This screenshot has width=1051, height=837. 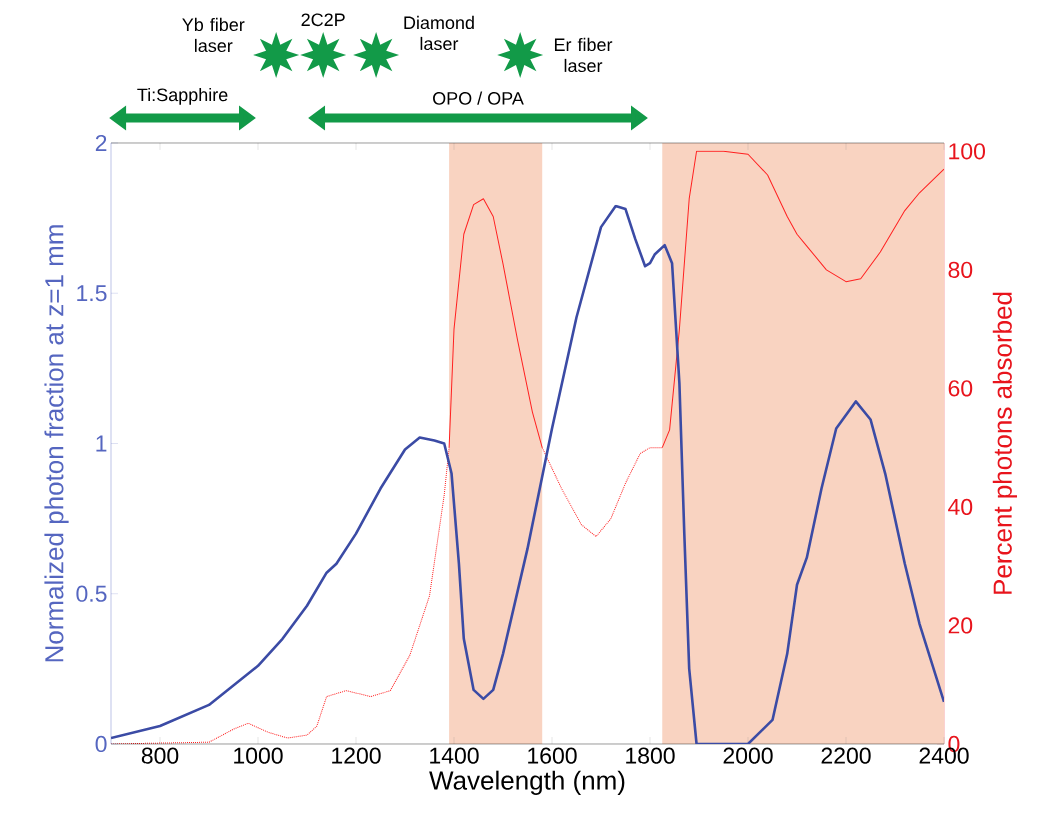 I want to click on y2-tick-label: 20, so click(x=960, y=625).